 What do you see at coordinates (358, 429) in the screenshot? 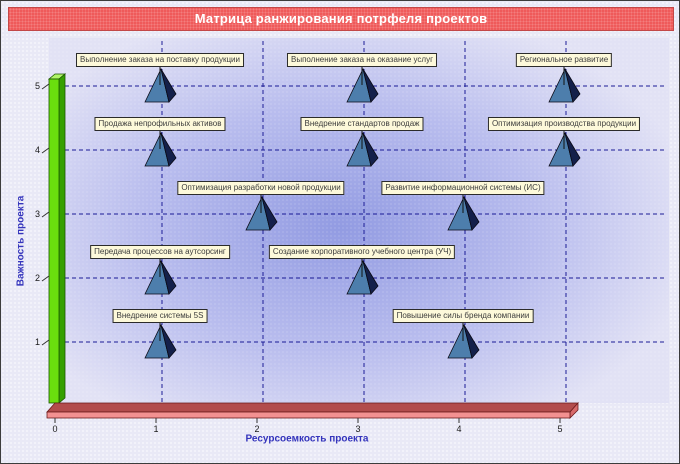
I see `x-tick-label: 3` at bounding box center [358, 429].